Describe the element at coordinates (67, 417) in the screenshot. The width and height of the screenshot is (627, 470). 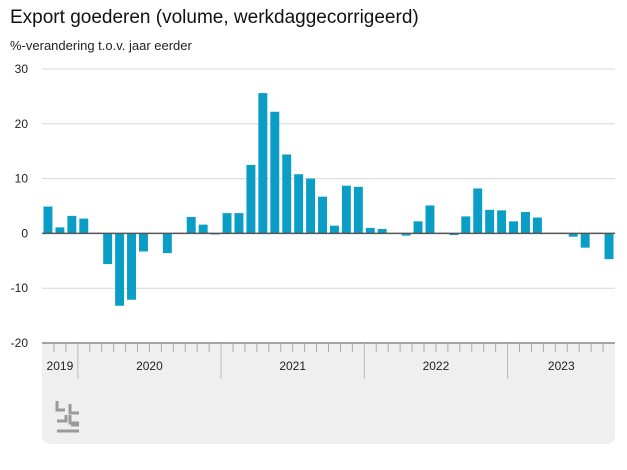
I see `cbs-logo-icon` at that location.